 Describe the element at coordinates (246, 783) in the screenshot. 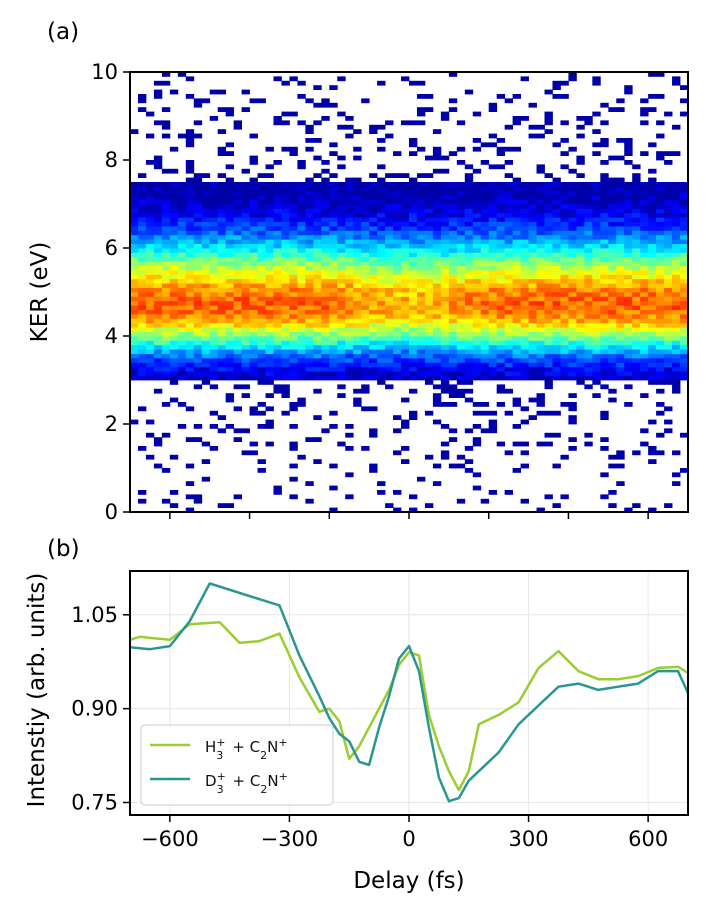

I see `legend-entry-d3: D3+ + C2N+` at that location.